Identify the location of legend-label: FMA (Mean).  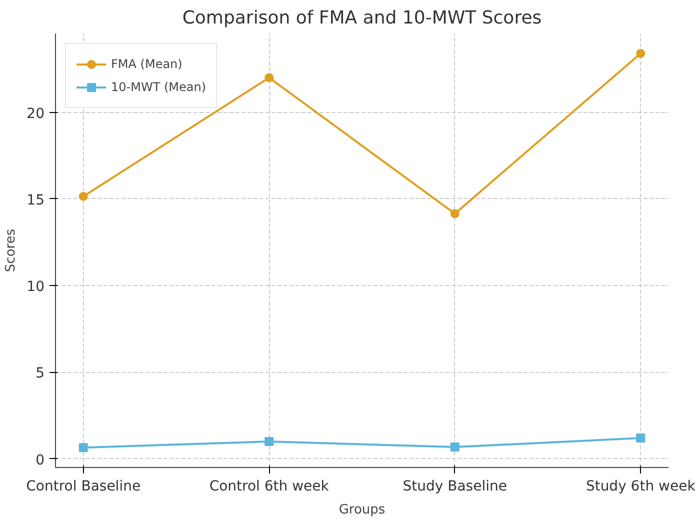
(146, 64).